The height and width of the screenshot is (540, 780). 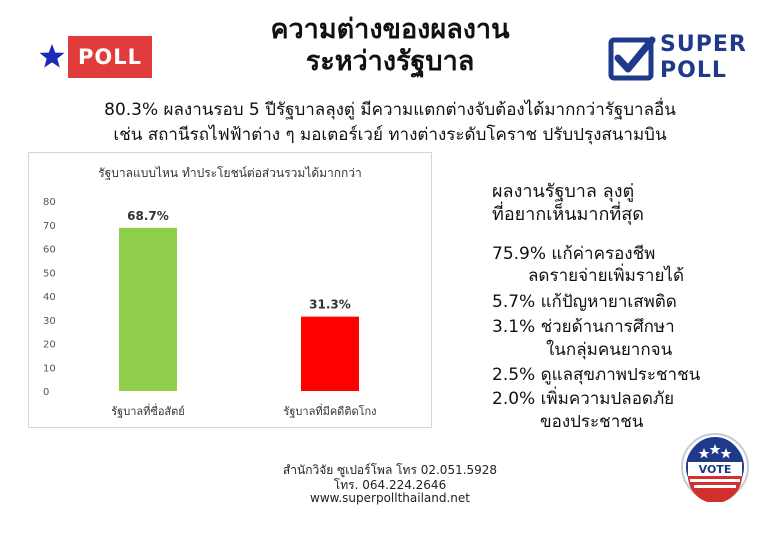 I want to click on result-item-4: 2.5% ดูแลสุขภาพประชาชน, so click(x=596, y=375).